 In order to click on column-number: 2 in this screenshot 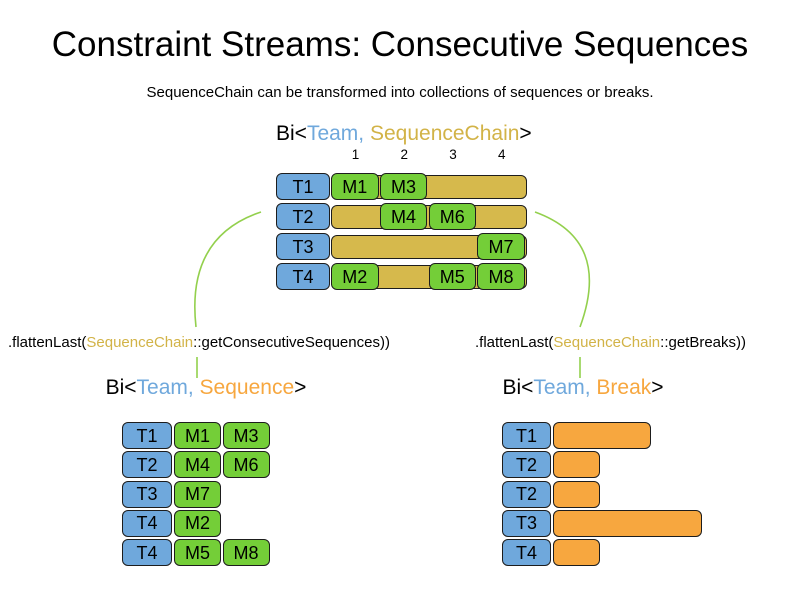, I will do `click(404, 154)`.